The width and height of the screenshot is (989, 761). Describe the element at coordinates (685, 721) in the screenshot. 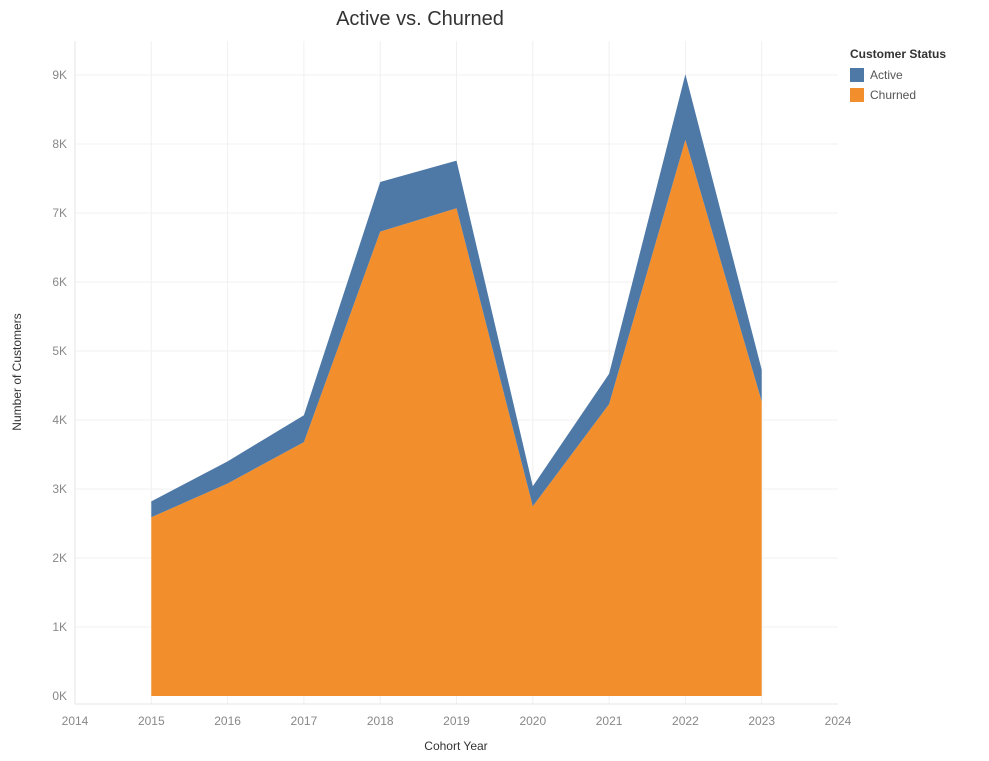

I see `x-tick-label: 2022` at that location.